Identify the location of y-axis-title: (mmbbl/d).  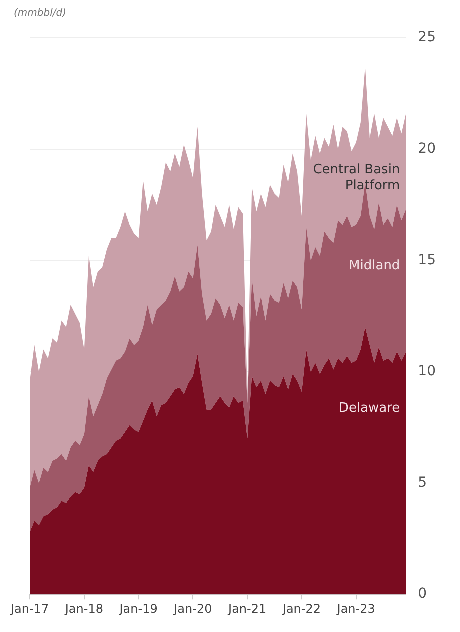
(40, 13).